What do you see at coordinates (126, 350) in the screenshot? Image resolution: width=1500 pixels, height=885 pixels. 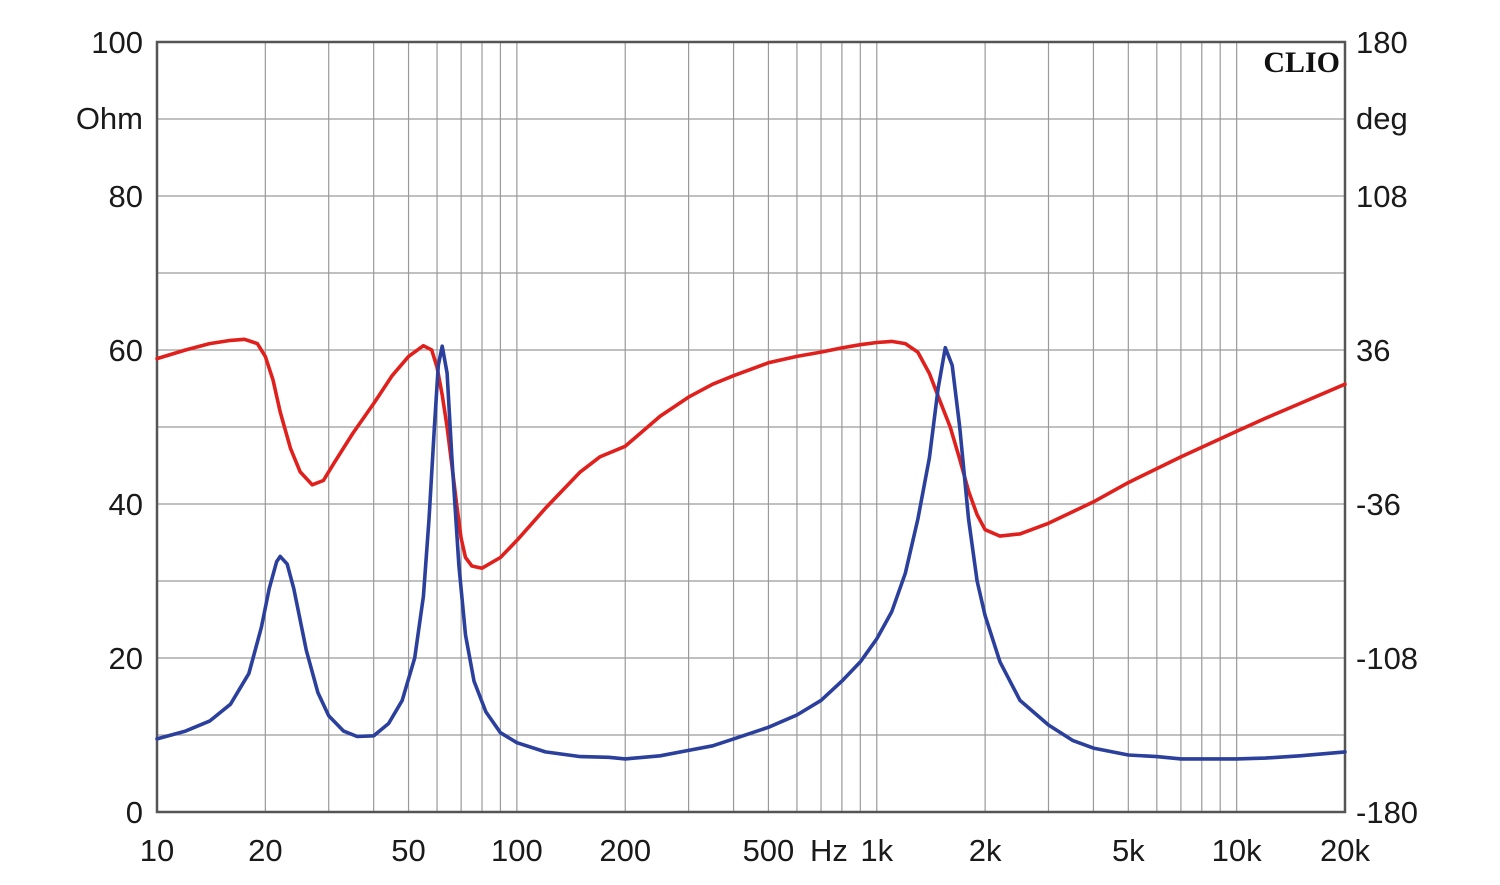 I see `y-left-tick-label: 60` at bounding box center [126, 350].